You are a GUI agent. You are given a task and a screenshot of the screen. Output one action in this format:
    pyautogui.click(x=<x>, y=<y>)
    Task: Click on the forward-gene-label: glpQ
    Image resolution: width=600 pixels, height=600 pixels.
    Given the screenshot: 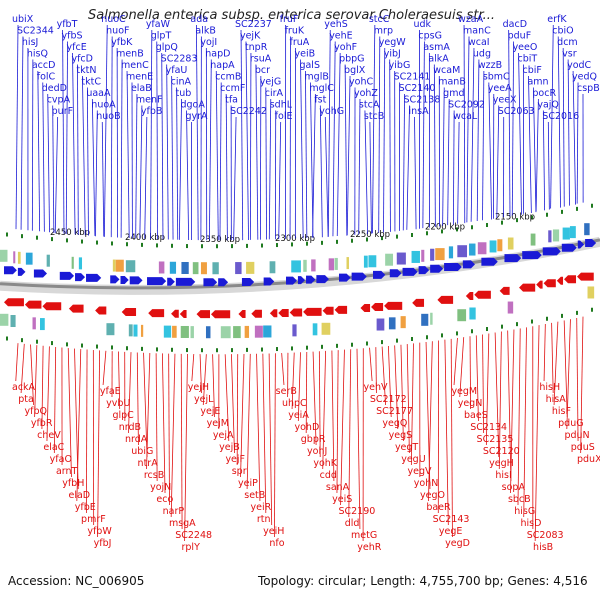 What is the action you would take?
    pyautogui.click(x=167, y=47)
    